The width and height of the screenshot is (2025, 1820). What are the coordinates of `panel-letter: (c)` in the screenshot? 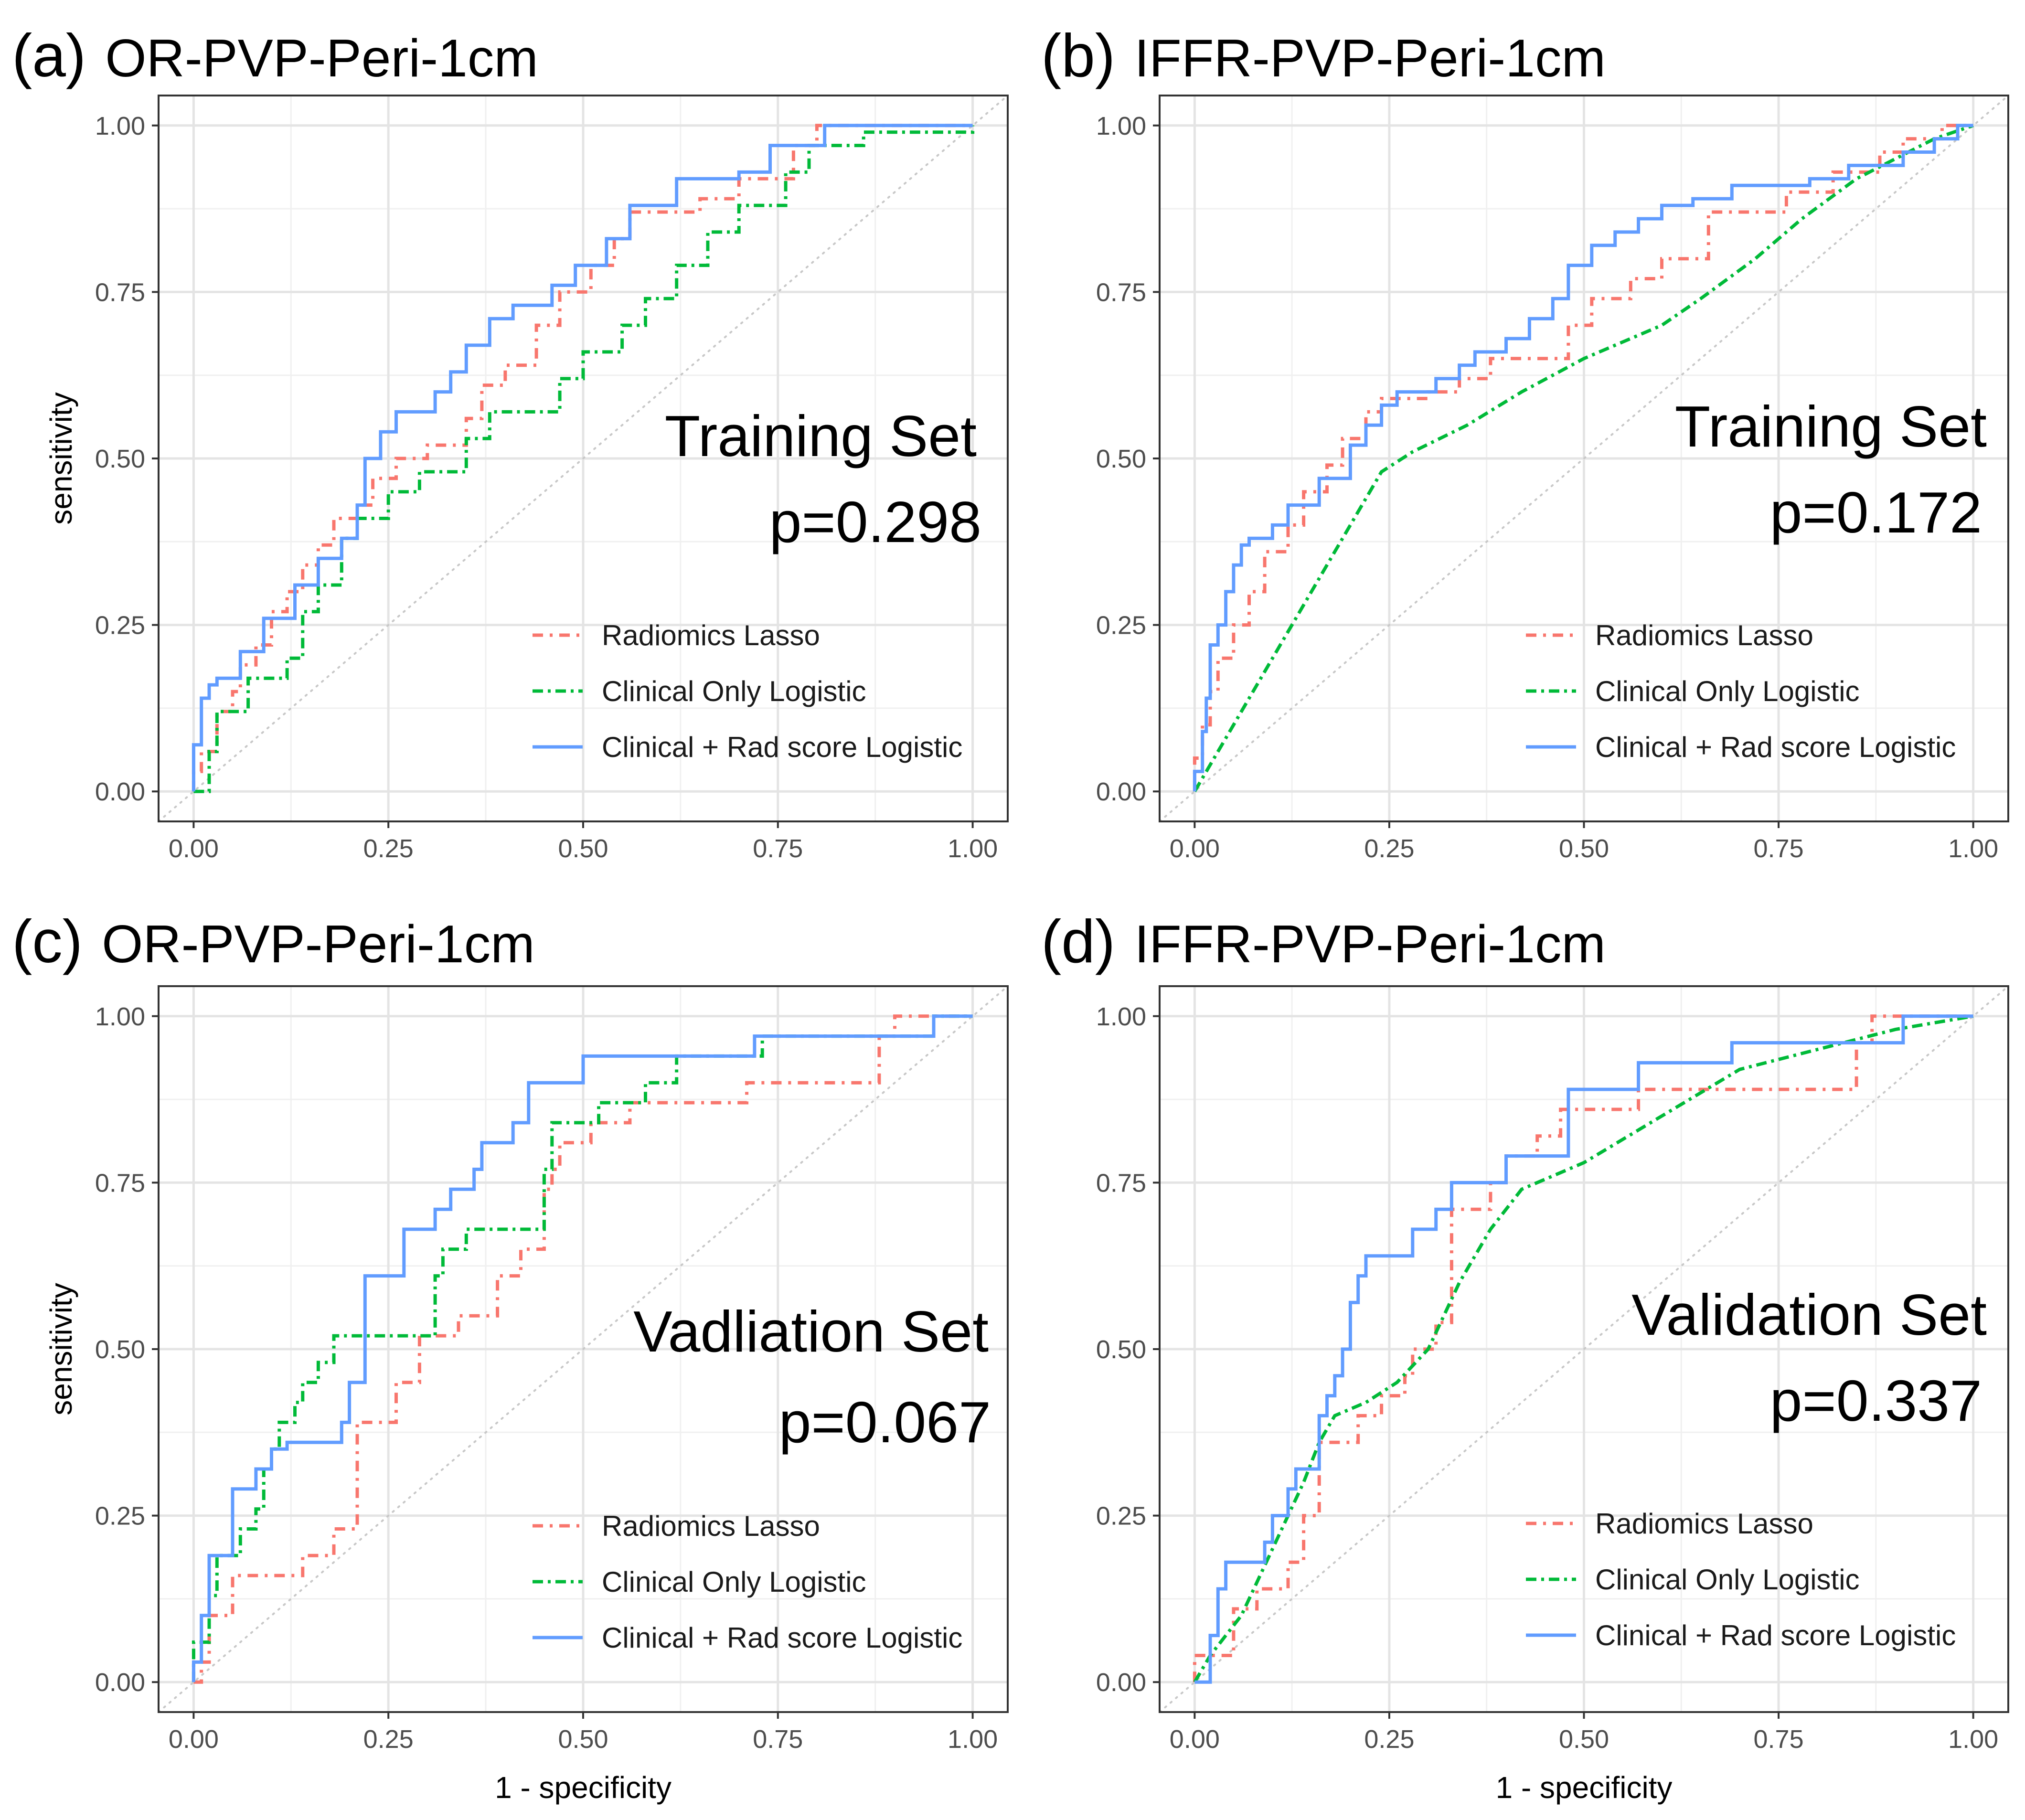 It's located at (48, 941).